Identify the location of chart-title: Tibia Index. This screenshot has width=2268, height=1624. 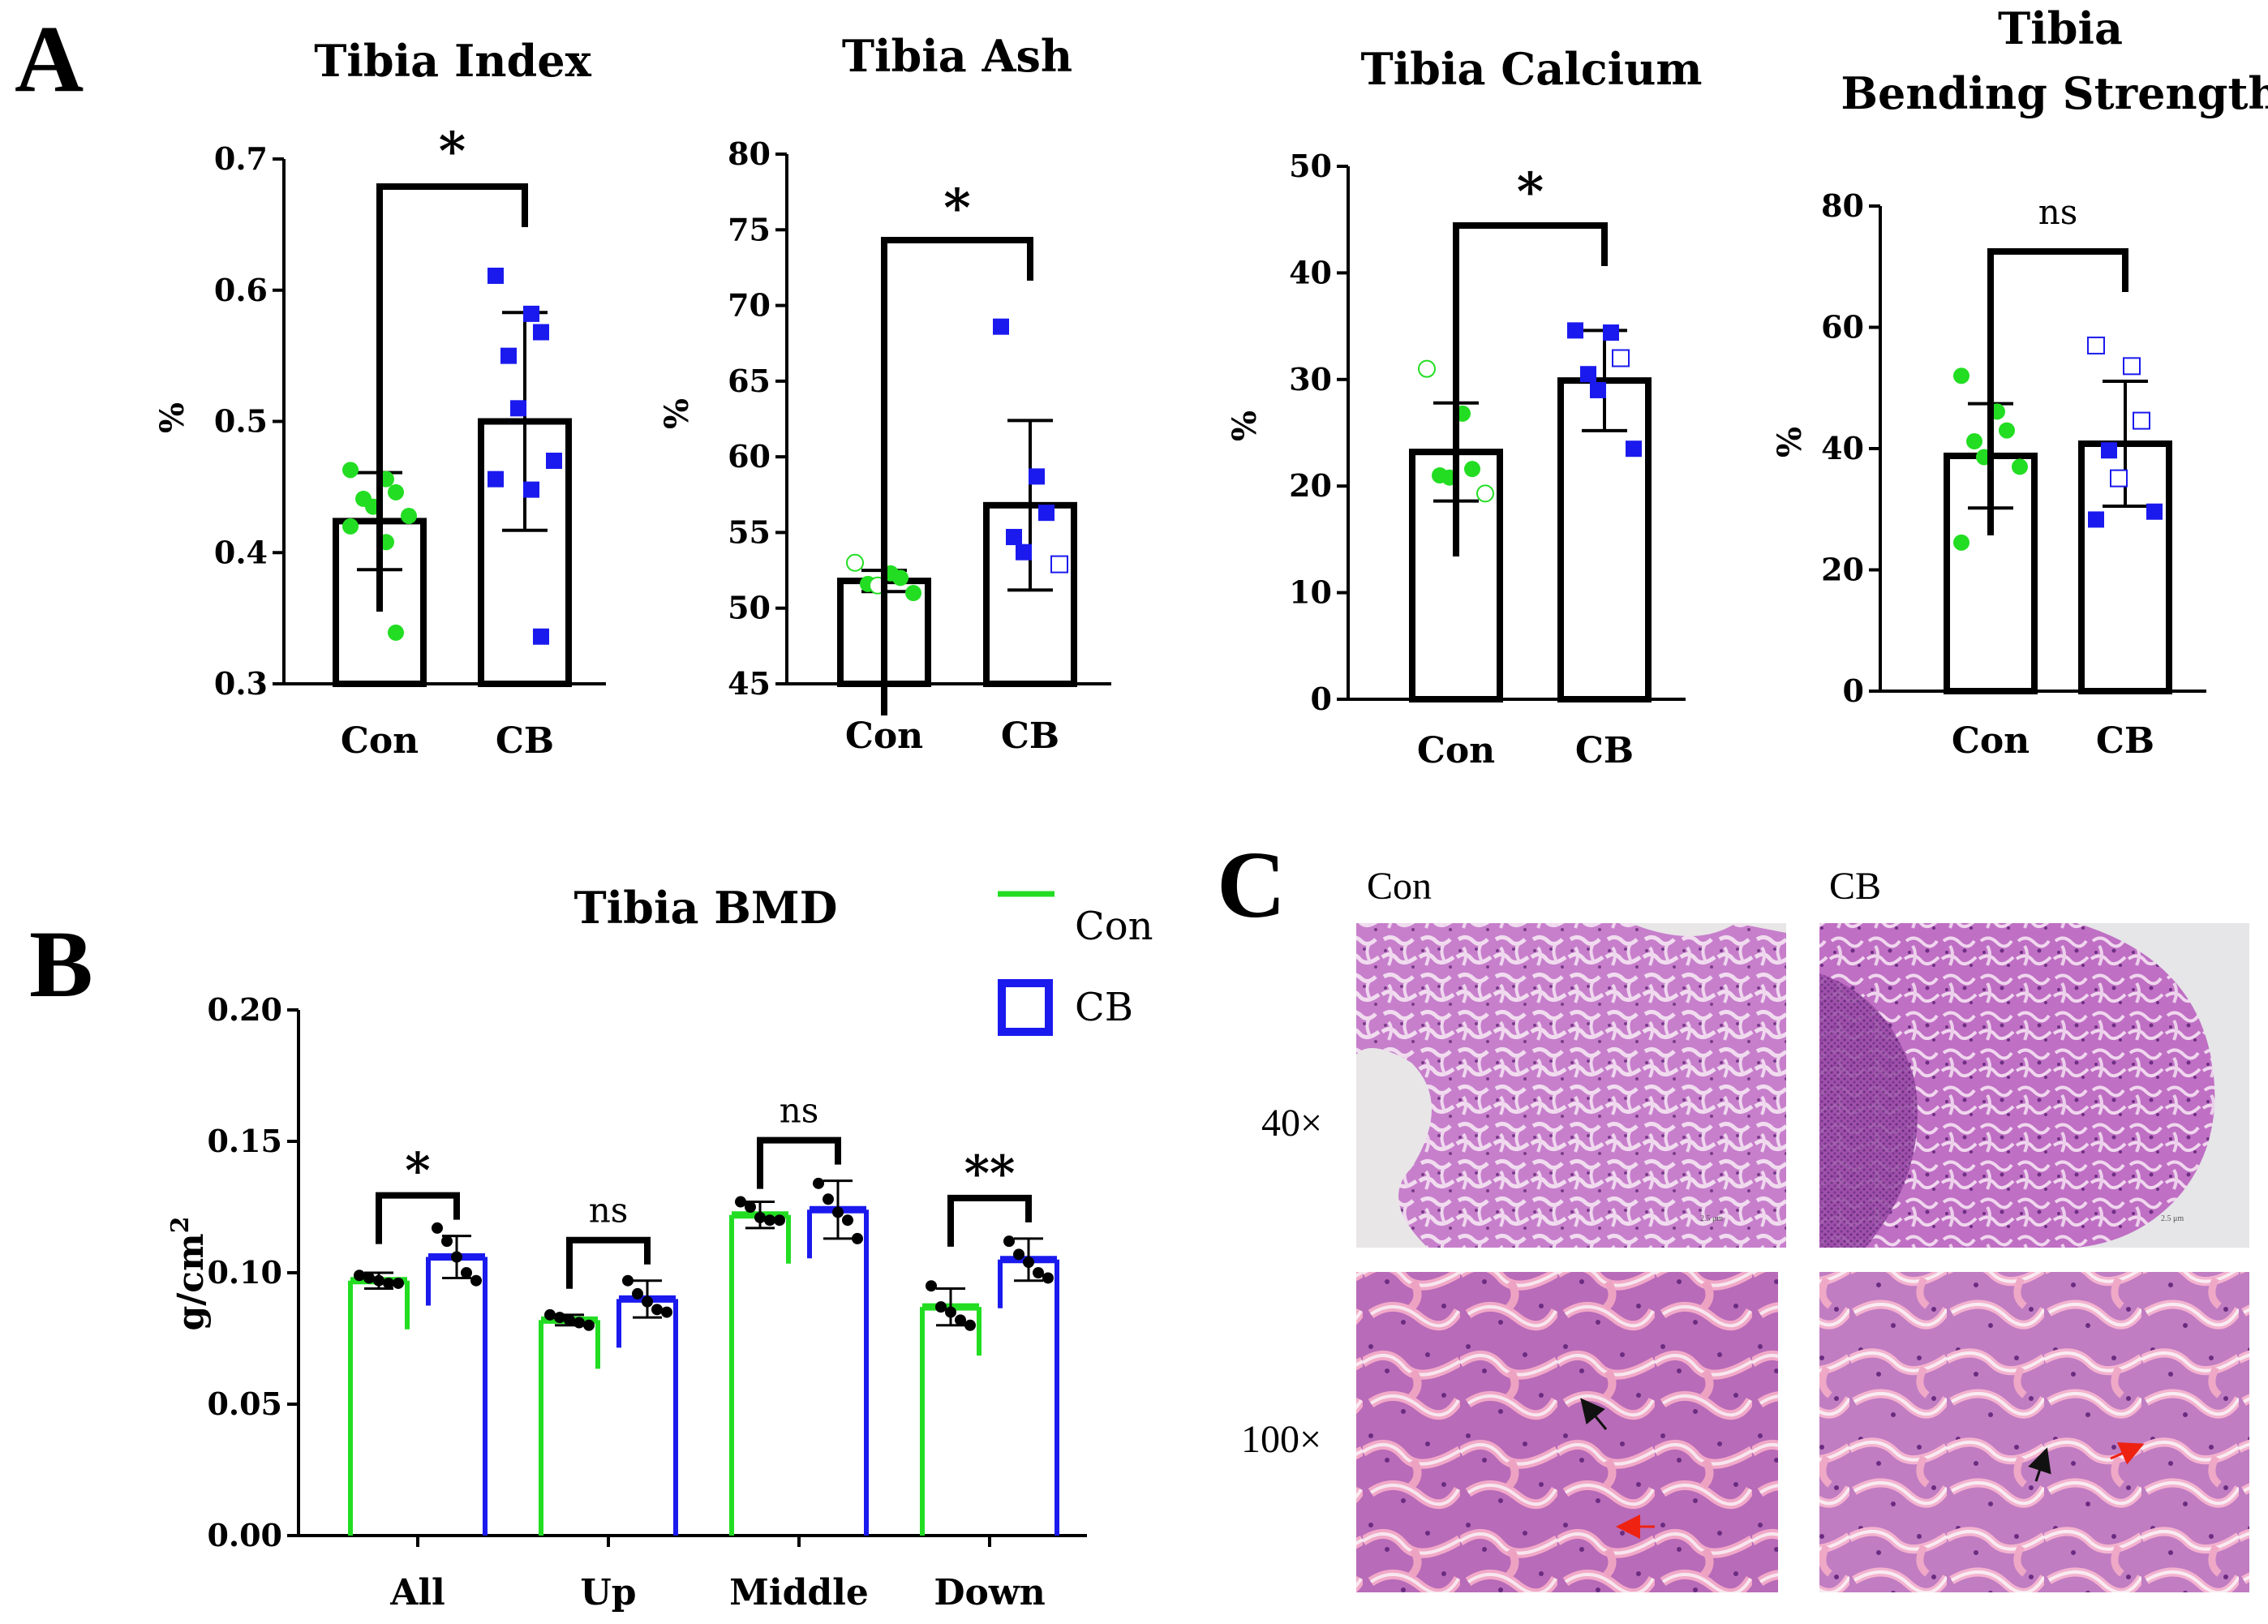
(452, 61).